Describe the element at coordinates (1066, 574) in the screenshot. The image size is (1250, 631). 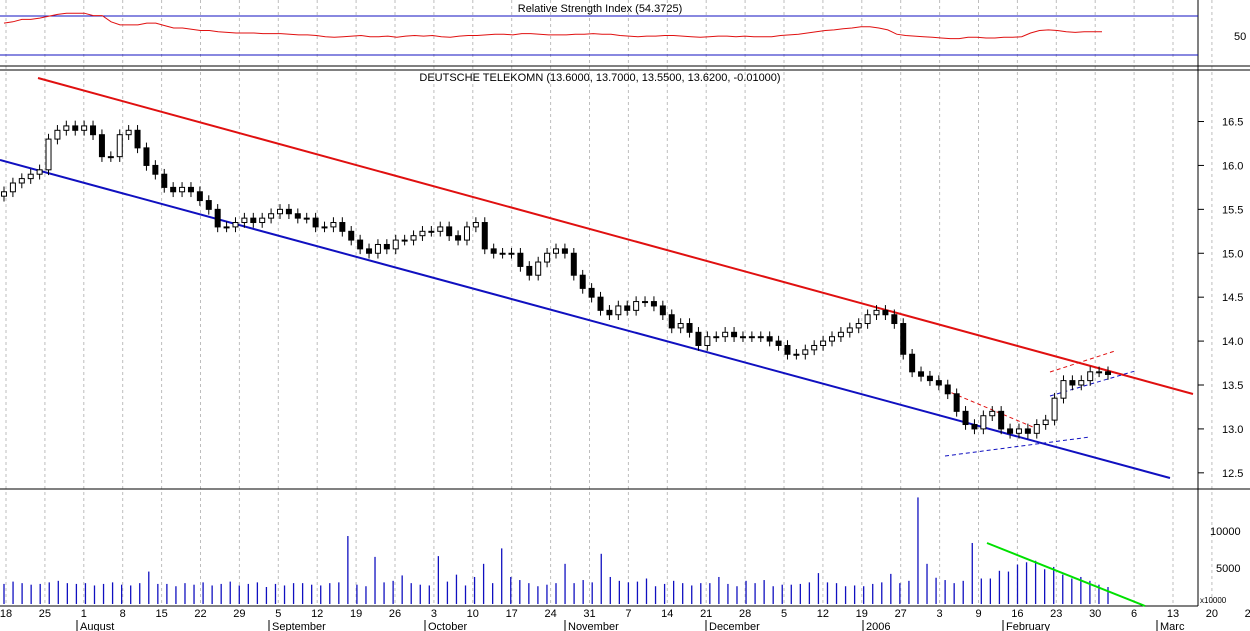
I see `volume-trend-line` at that location.